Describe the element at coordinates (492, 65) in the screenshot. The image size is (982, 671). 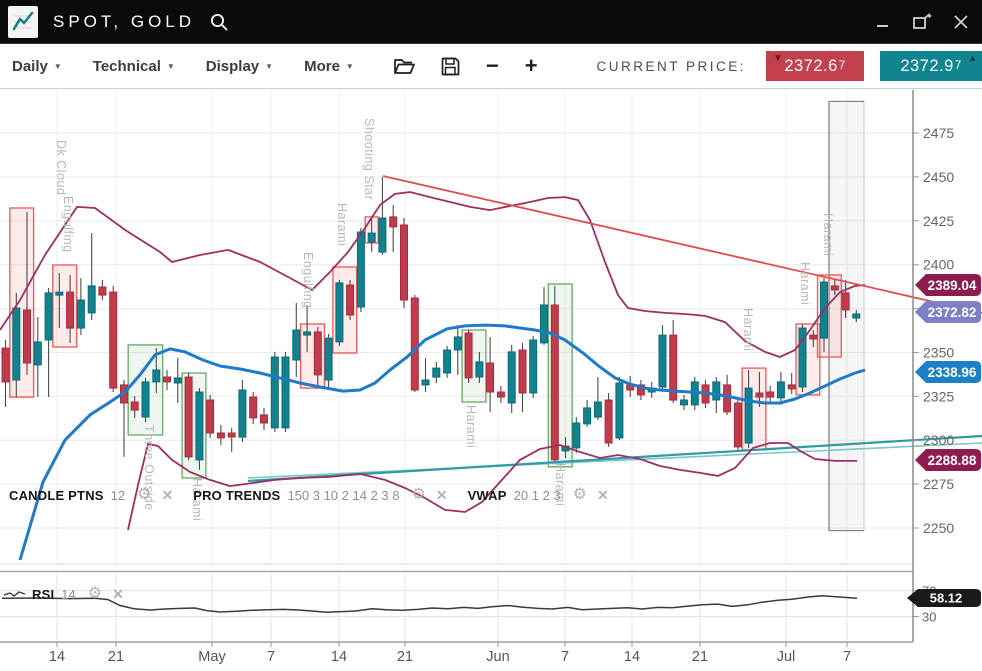
I see `zoom-out-button: −` at that location.